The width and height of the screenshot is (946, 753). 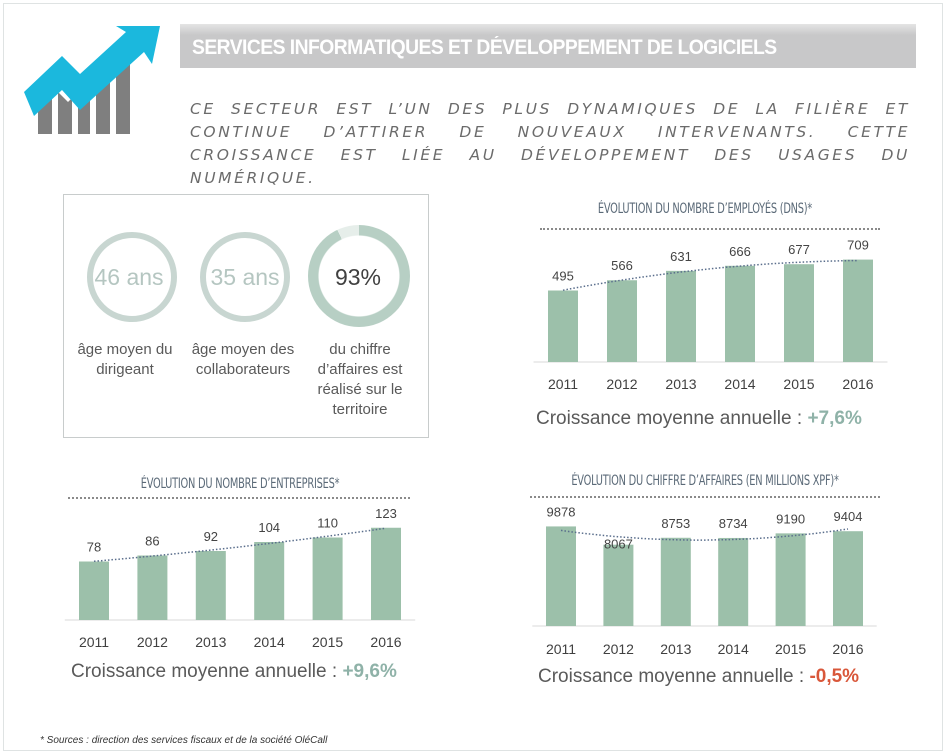 What do you see at coordinates (834, 676) in the screenshot?
I see `growth-value: -0,5%` at bounding box center [834, 676].